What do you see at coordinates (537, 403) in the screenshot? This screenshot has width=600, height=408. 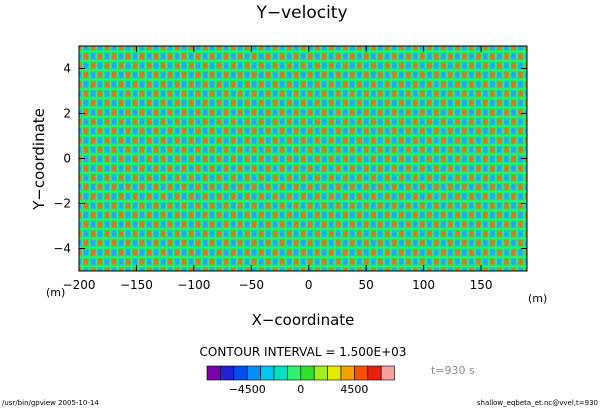 I see `footer-right: shallow_eqbeta_et.nc@vvel,t=930` at bounding box center [537, 403].